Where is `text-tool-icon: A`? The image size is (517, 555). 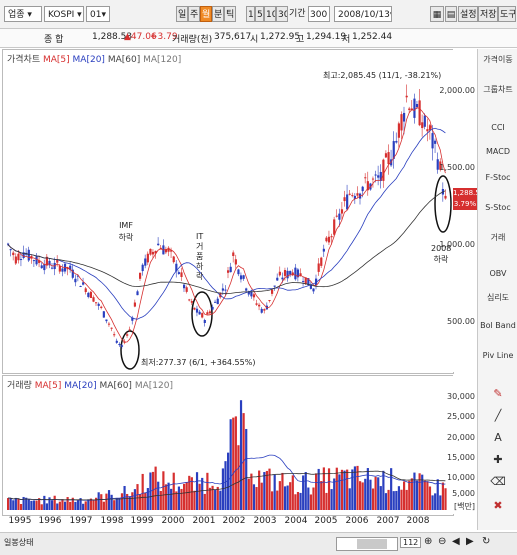
text-tool-icon: A is located at coordinates (498, 437).